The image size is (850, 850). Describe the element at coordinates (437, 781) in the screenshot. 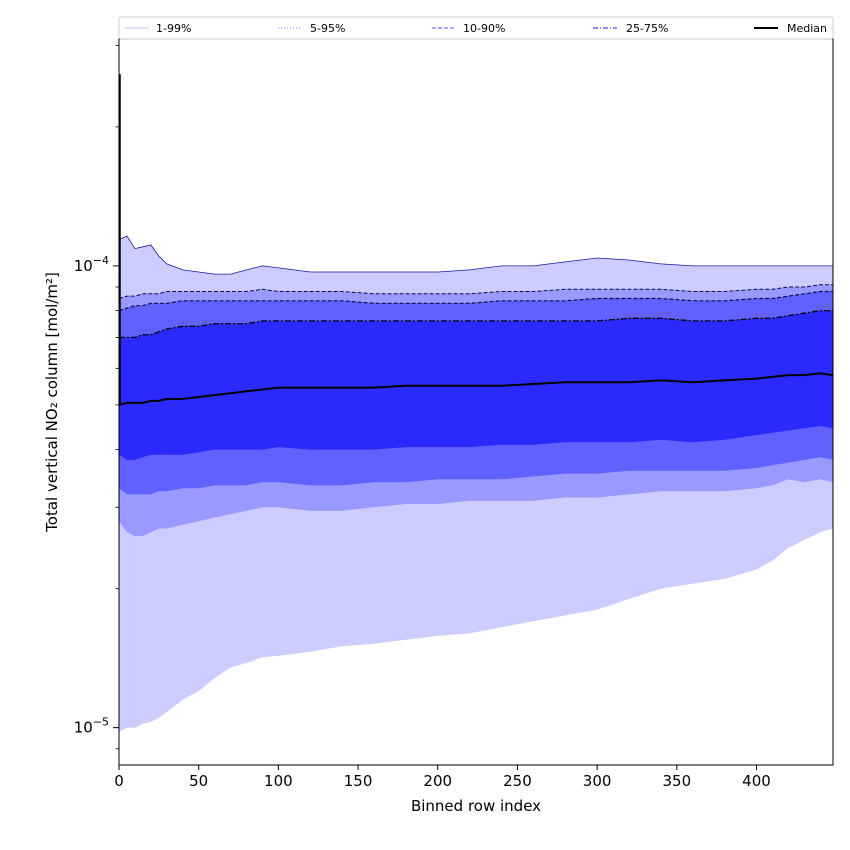

I see `x-tick-label: 200` at that location.